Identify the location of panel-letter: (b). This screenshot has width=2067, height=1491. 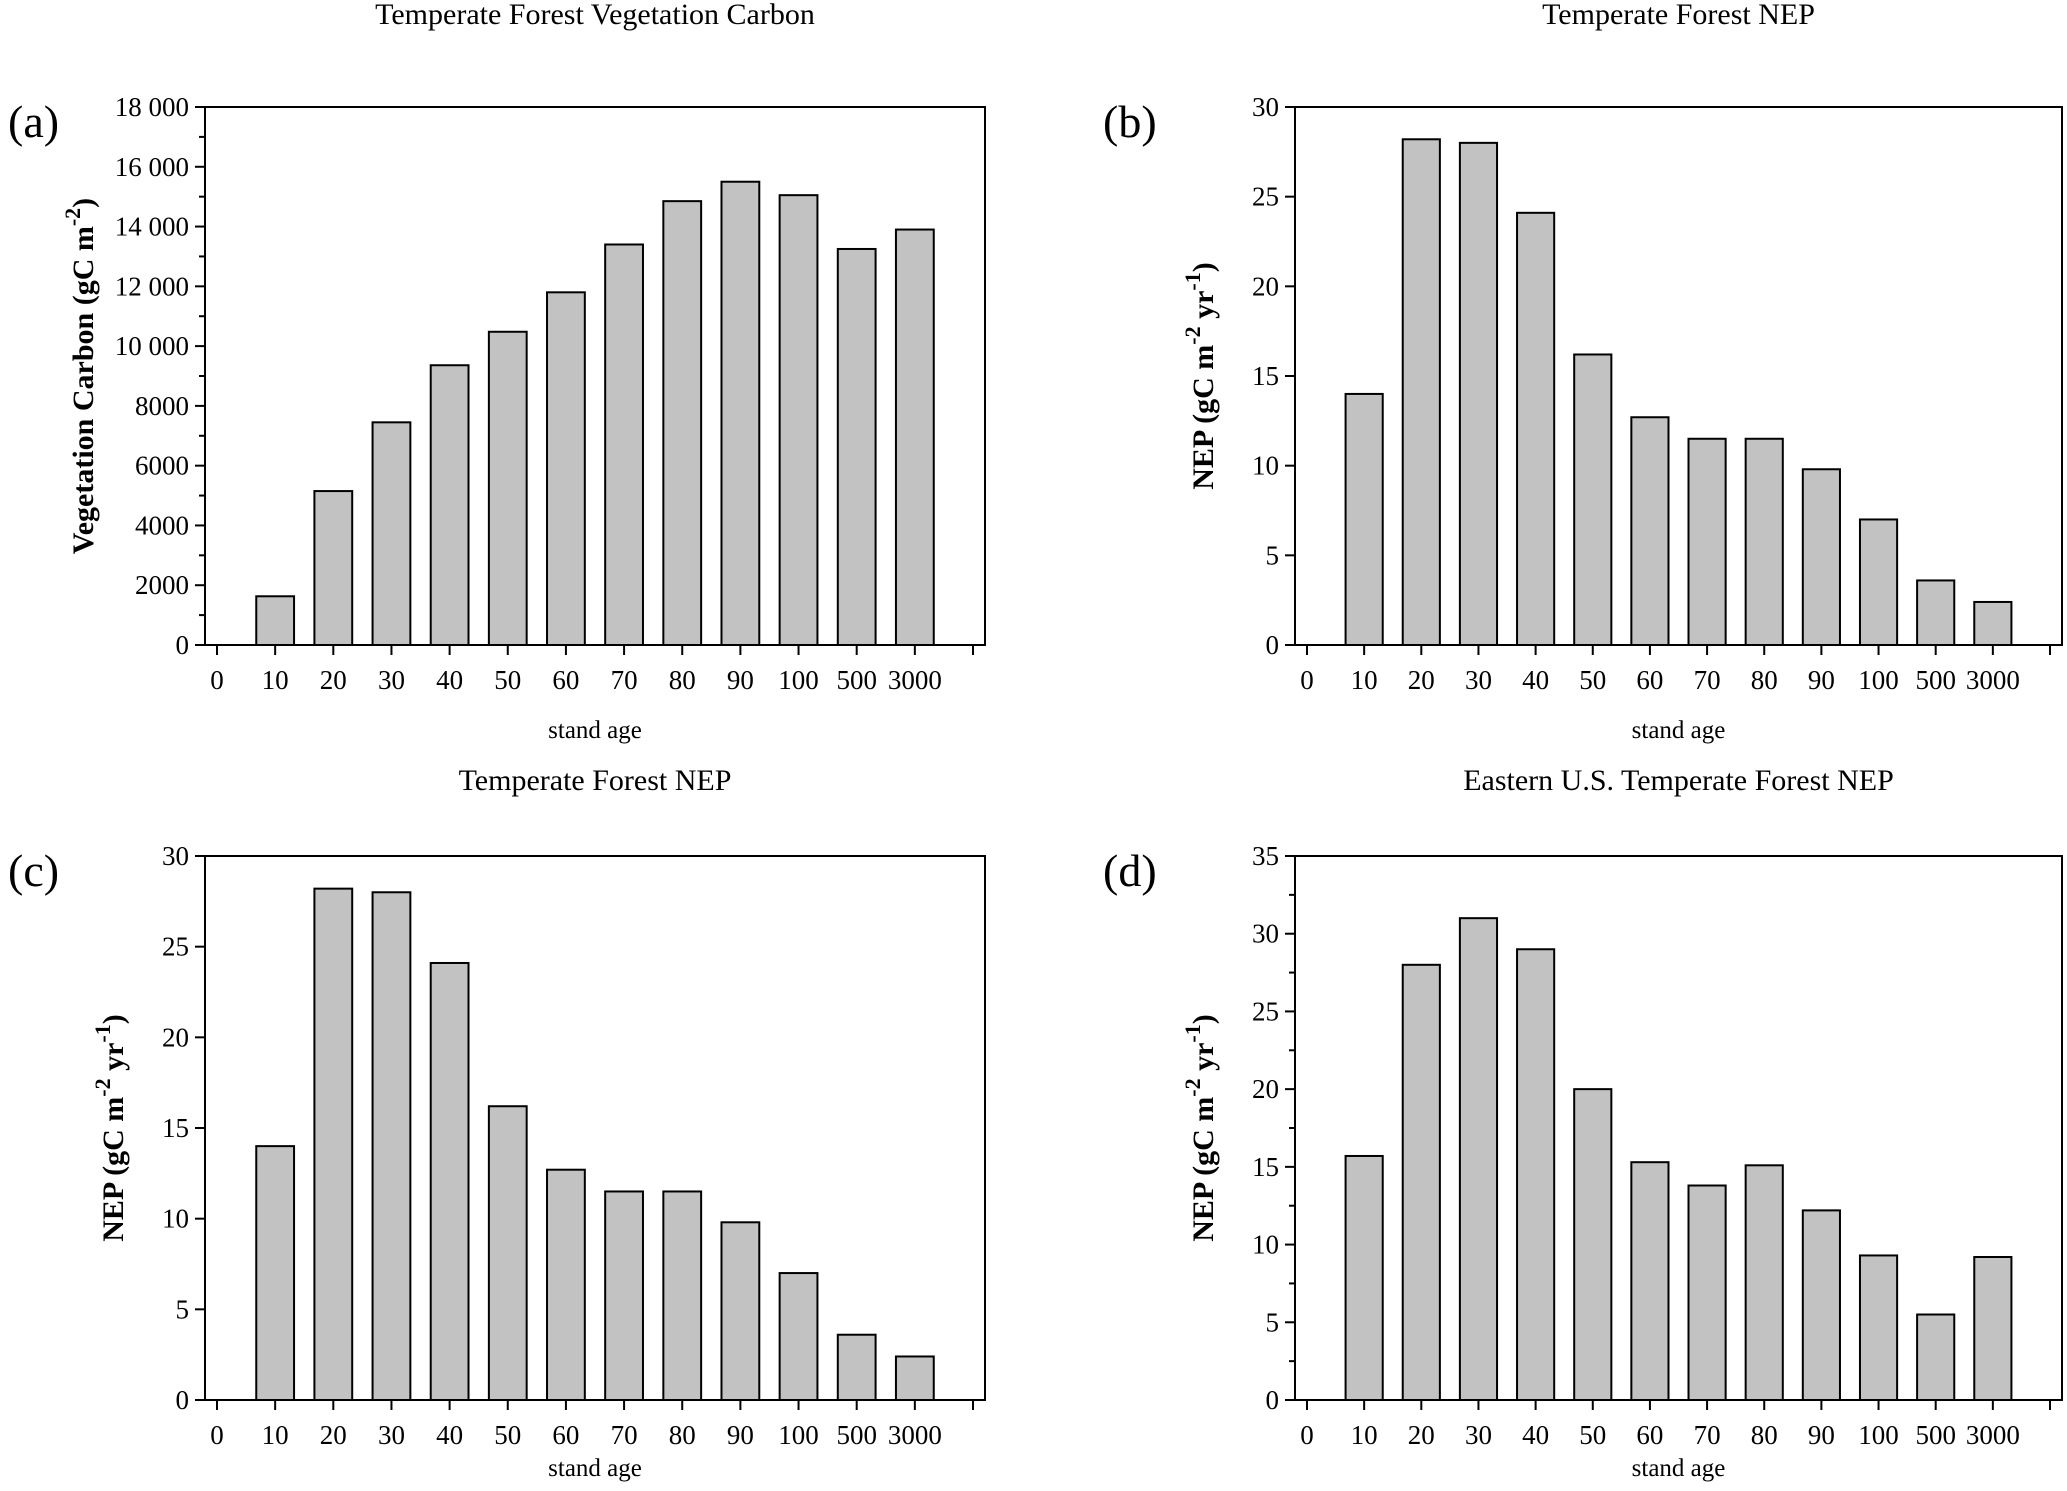
(1130, 121).